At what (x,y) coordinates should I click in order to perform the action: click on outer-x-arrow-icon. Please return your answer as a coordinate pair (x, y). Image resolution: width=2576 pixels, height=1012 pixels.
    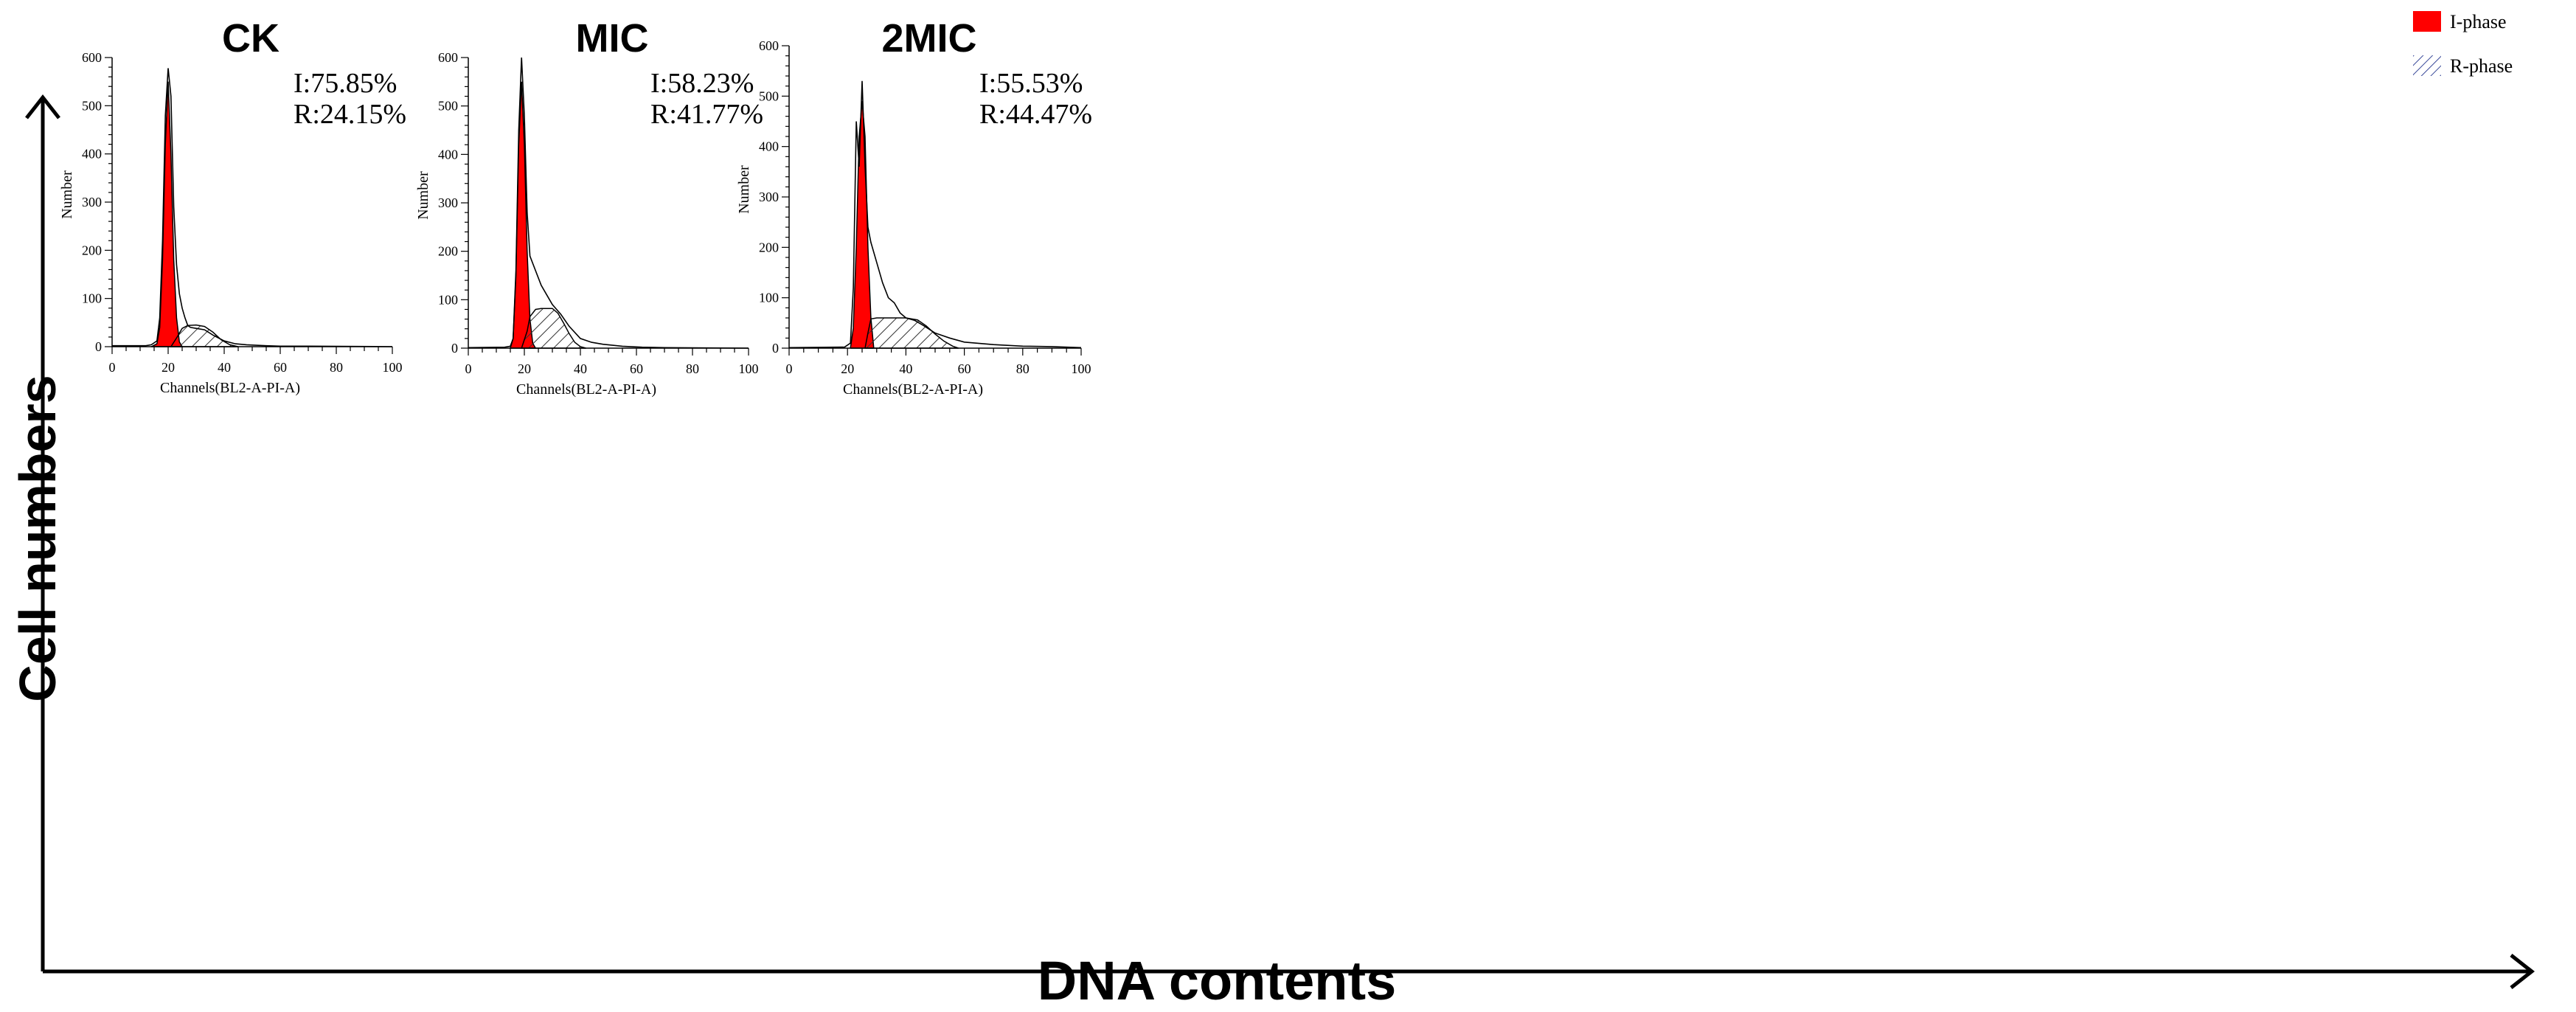
    Looking at the image, I should click on (2522, 971).